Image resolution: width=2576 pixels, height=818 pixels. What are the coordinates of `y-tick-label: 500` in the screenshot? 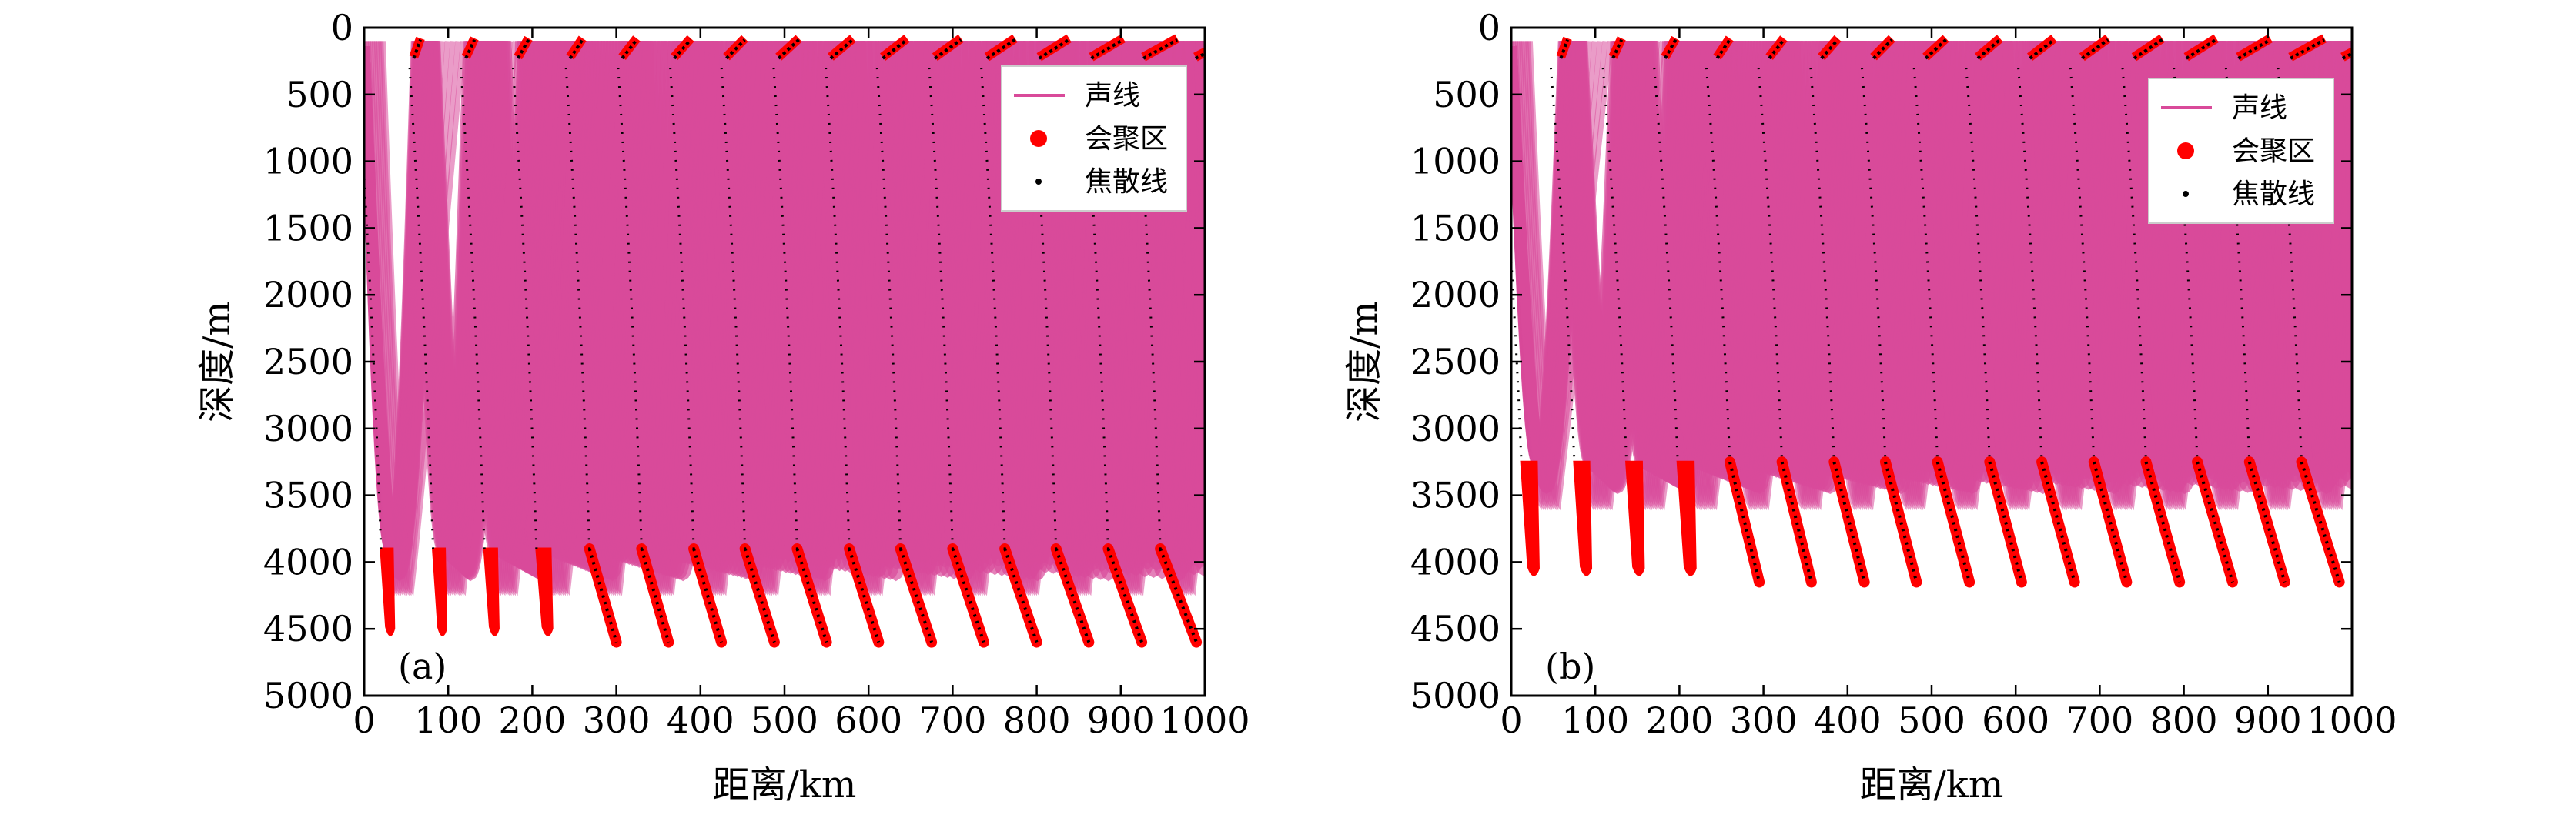 It's located at (1467, 94).